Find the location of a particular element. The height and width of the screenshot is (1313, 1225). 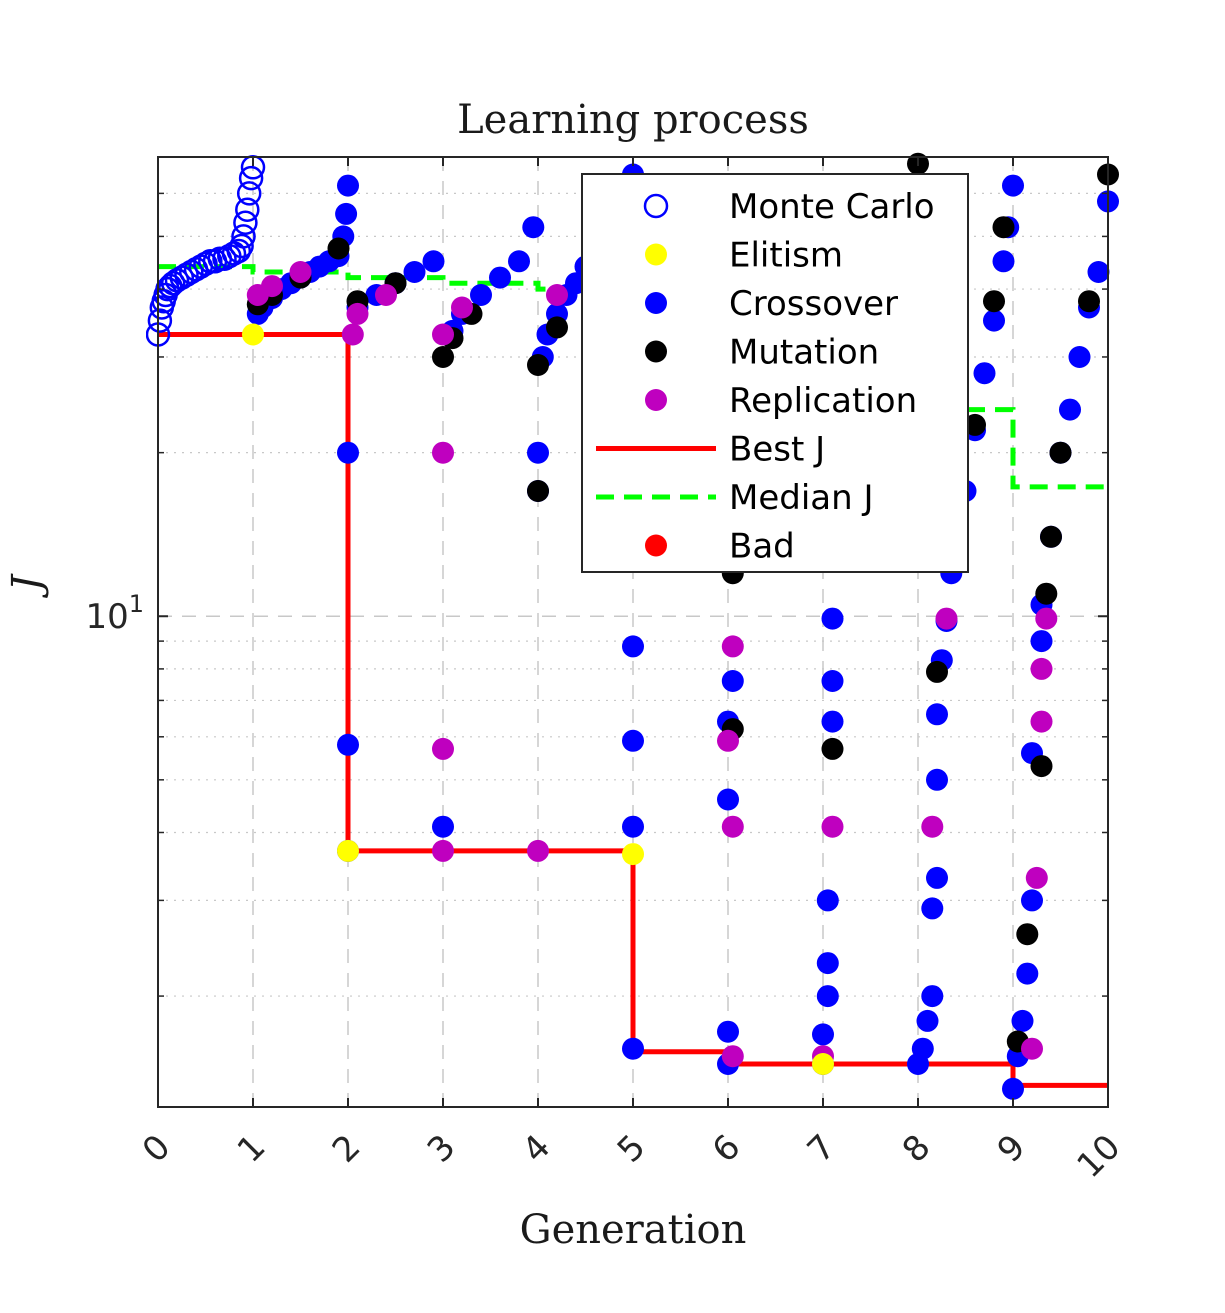

legend-label-bad: Bad is located at coordinates (762, 547).